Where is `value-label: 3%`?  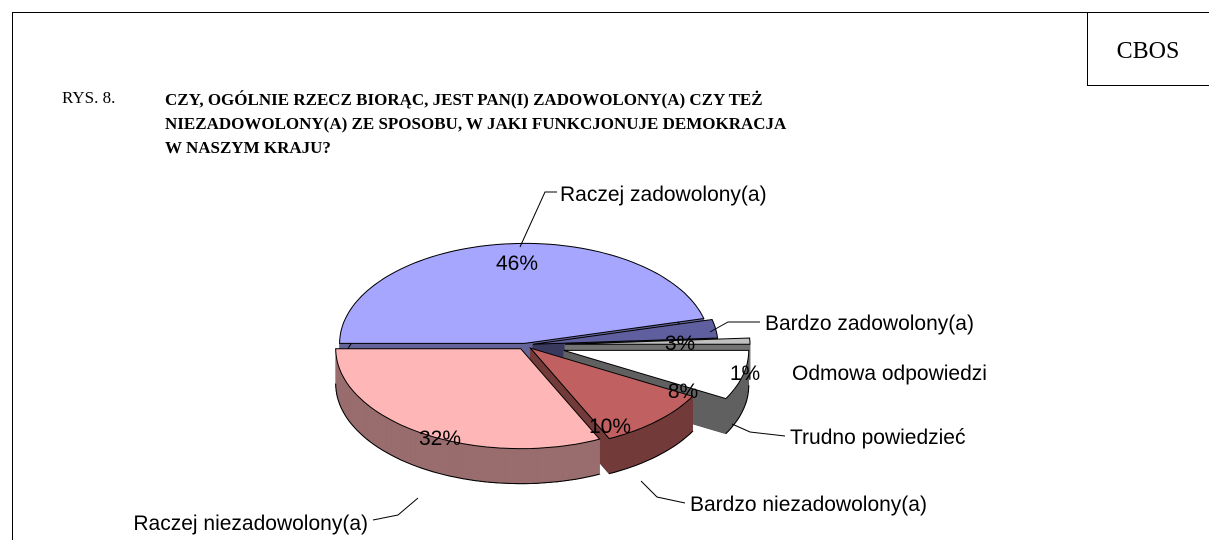
value-label: 3% is located at coordinates (680, 343).